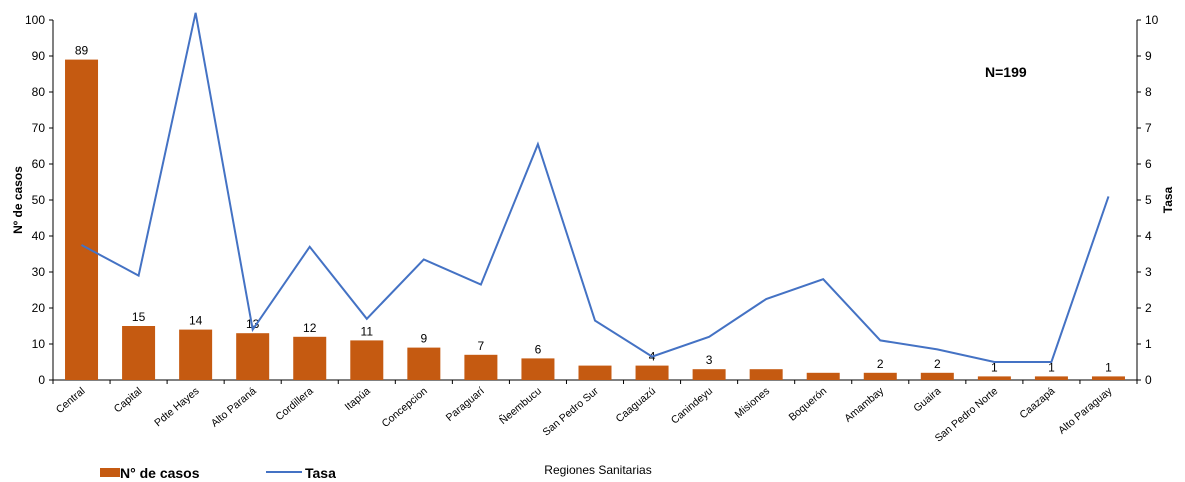 Image resolution: width=1185 pixels, height=482 pixels. What do you see at coordinates (295, 404) in the screenshot?
I see `x-category-label: Cordillera` at bounding box center [295, 404].